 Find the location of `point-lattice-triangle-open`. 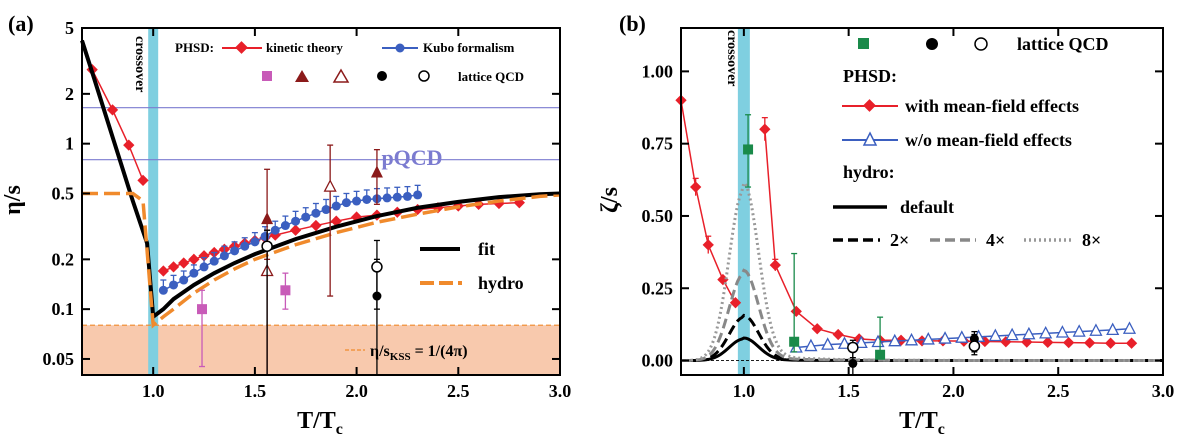

point-lattice-triangle-open is located at coordinates (330, 185).